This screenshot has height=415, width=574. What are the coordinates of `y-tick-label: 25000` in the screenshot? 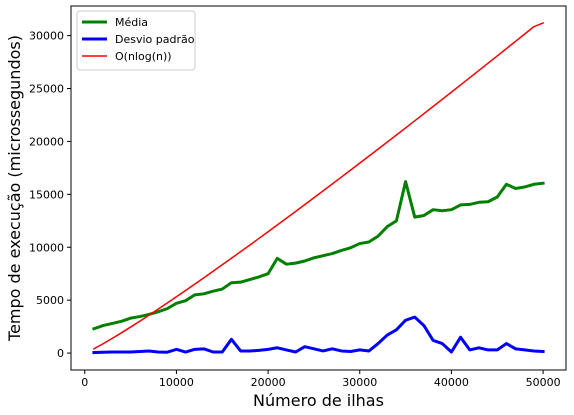 It's located at (46, 89).